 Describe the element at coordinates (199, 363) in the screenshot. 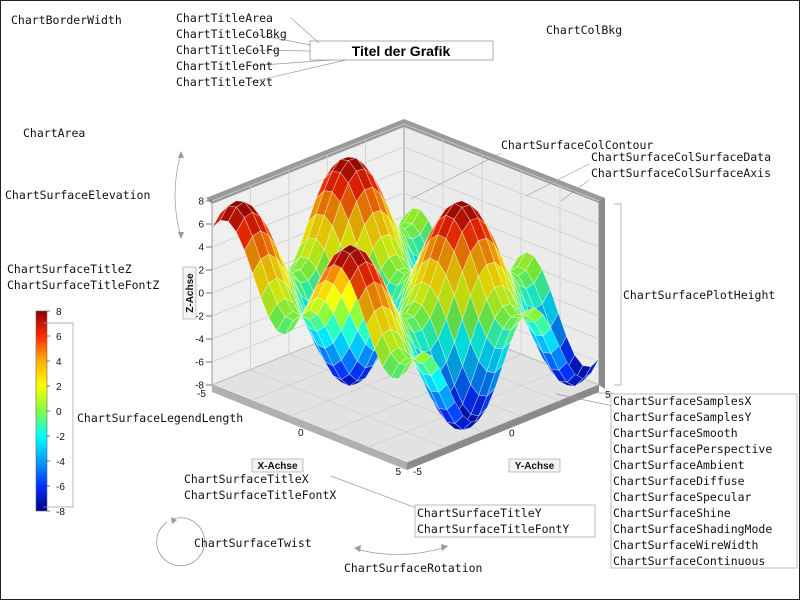

I see `z-tick-label: -6` at that location.